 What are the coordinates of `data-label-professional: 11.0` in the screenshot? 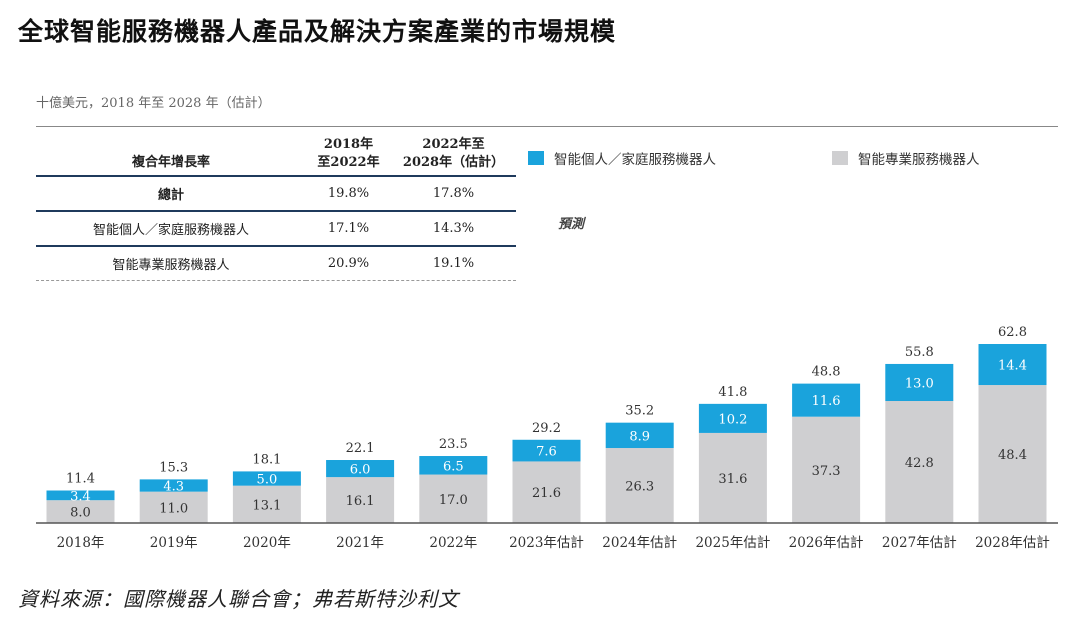 It's located at (173, 508).